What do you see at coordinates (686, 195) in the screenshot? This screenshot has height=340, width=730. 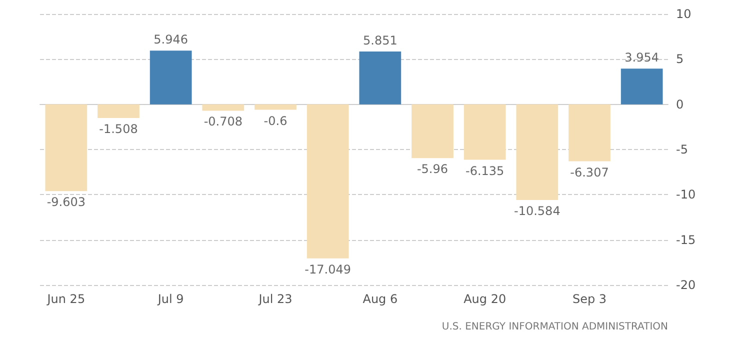 I see `y-tick-label: -10` at bounding box center [686, 195].